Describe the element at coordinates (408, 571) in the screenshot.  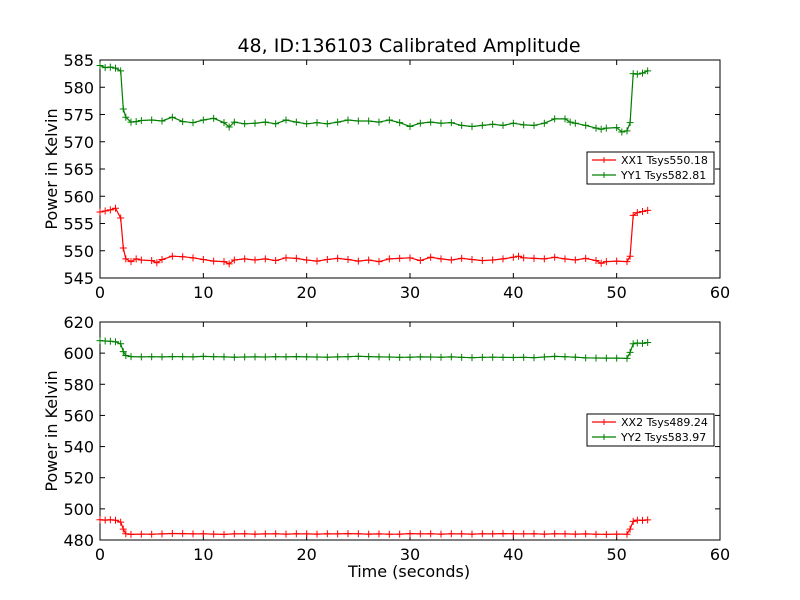
I see `x-axis-label: Time (seconds)` at that location.